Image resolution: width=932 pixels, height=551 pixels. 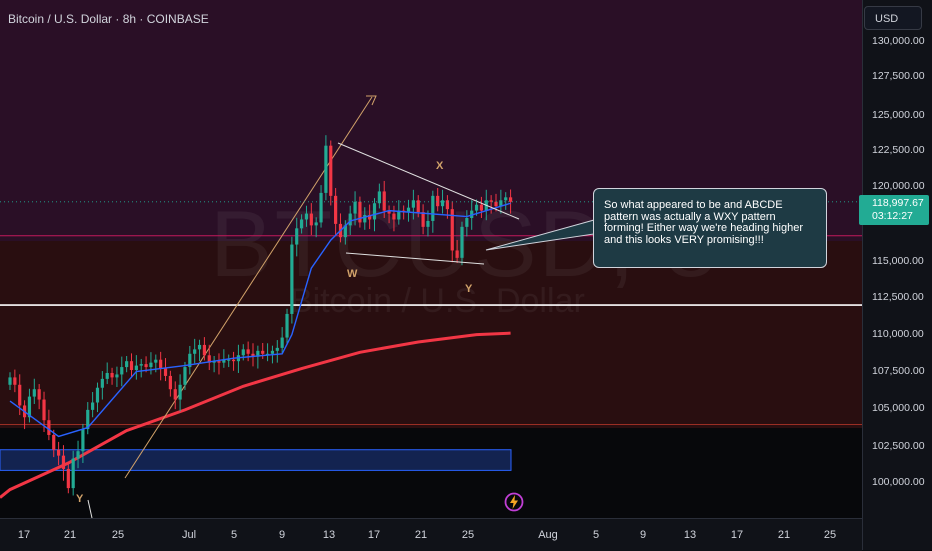 What do you see at coordinates (898, 371) in the screenshot?
I see `price-tick: 107,500.00` at bounding box center [898, 371].